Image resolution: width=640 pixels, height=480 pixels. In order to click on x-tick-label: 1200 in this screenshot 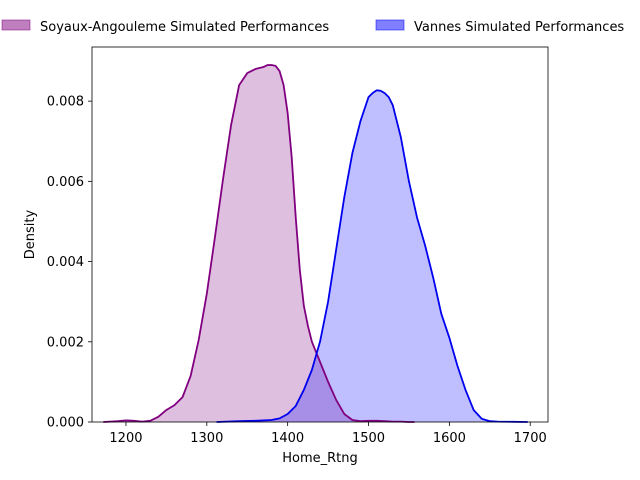, I will do `click(125, 438)`.